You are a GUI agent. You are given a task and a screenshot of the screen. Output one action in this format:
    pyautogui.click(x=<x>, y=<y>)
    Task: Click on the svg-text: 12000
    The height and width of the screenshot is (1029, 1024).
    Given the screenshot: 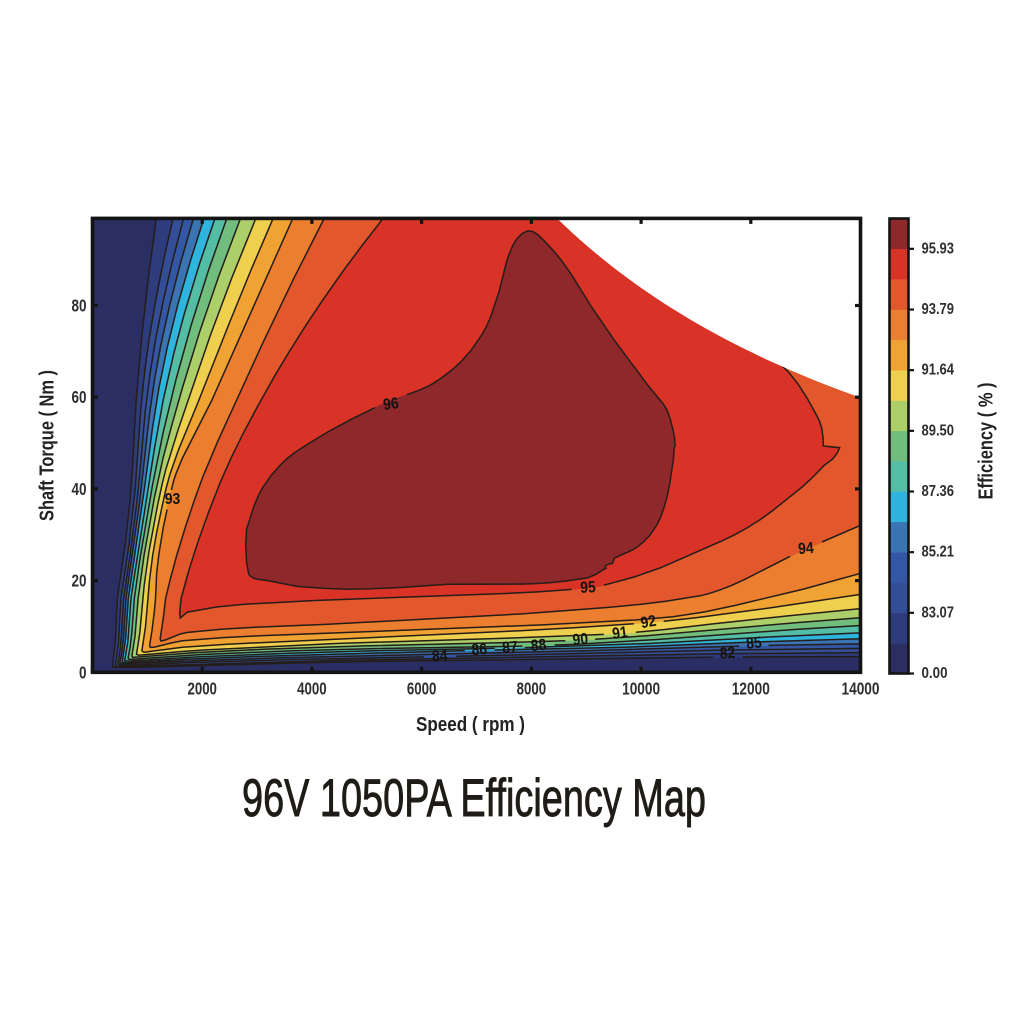 What is the action you would take?
    pyautogui.click(x=751, y=689)
    